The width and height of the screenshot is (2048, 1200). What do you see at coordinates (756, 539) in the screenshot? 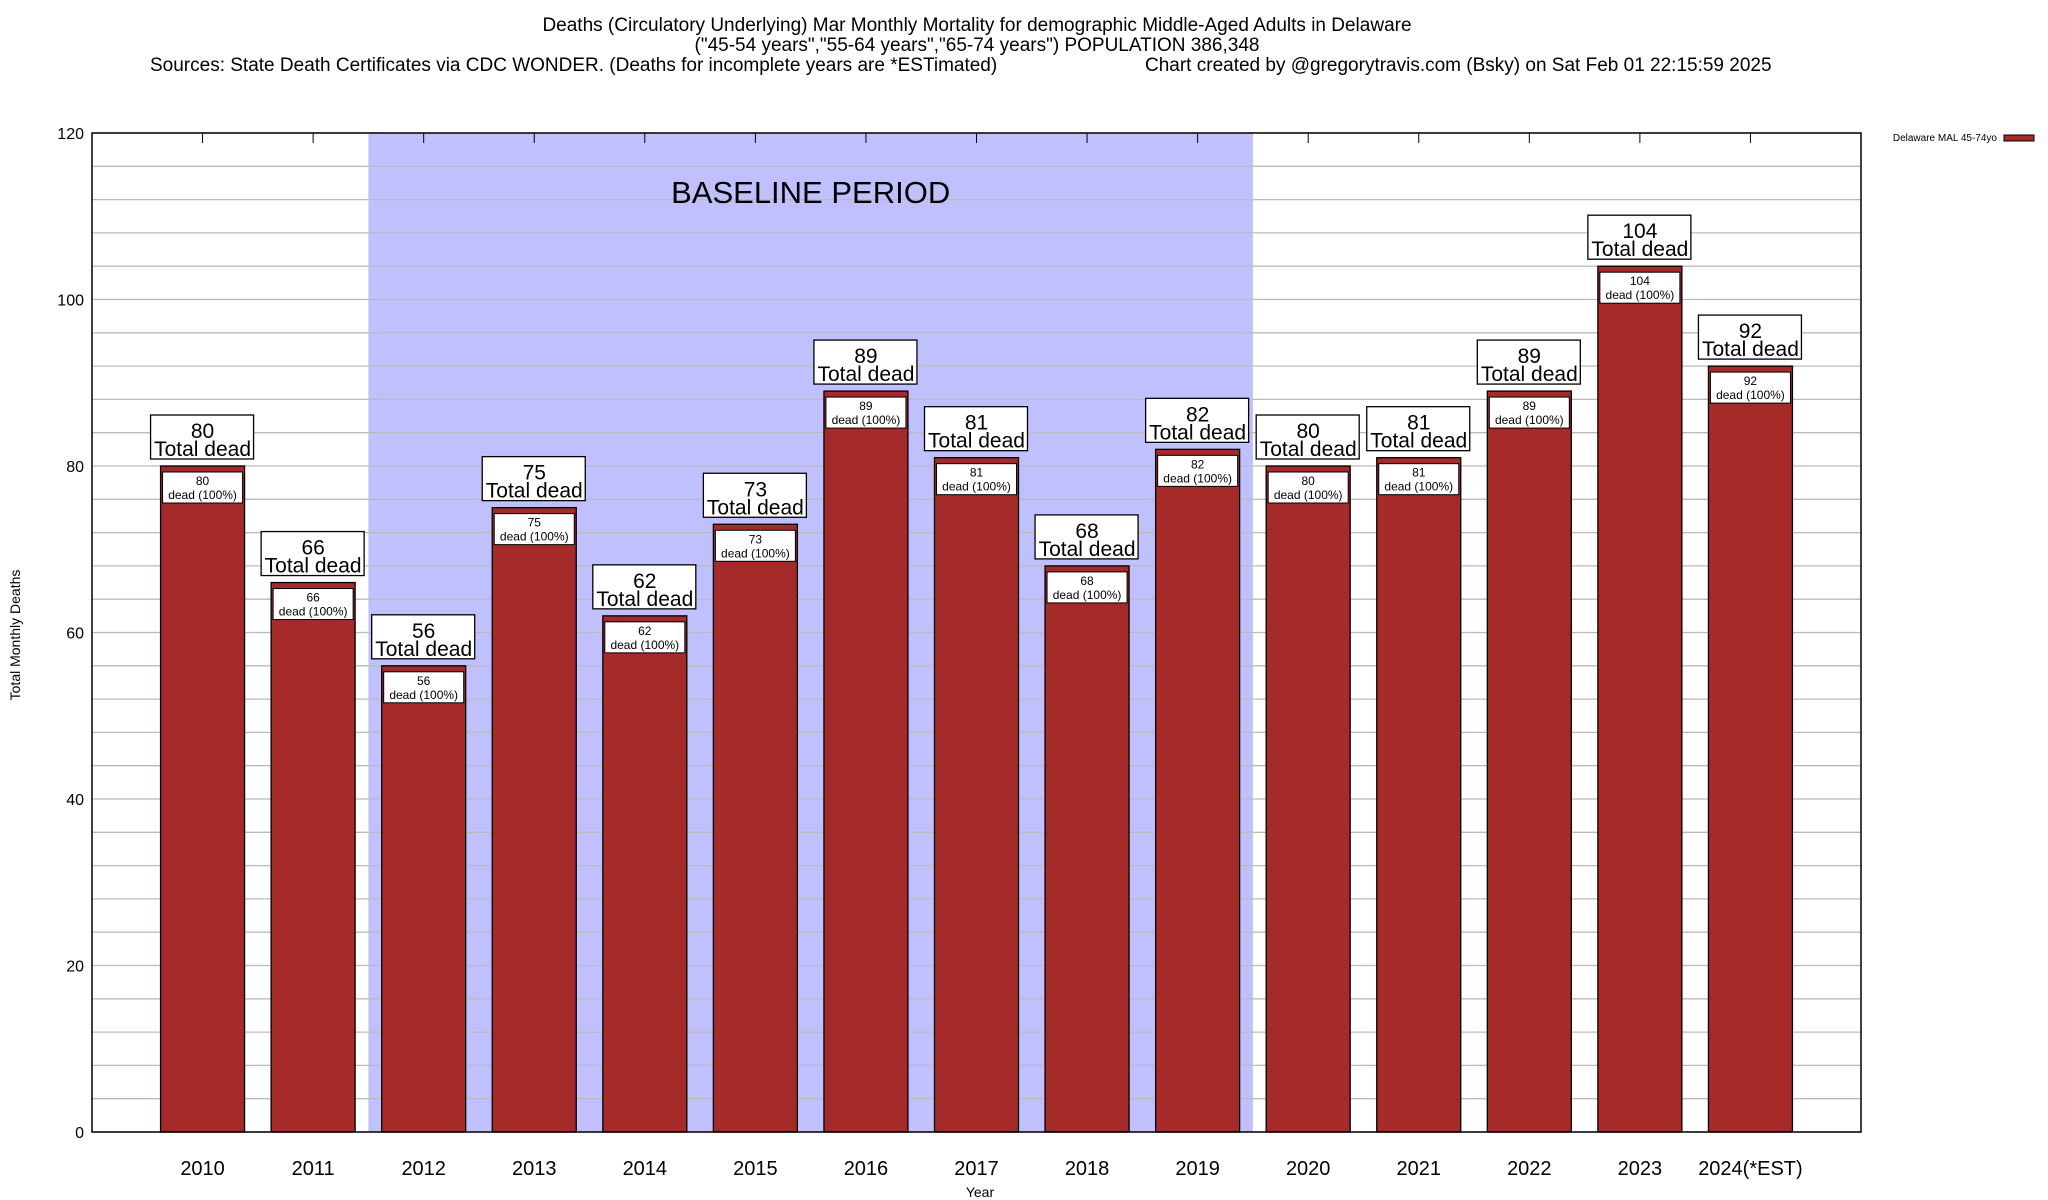
I see `inner-label-value: 73` at bounding box center [756, 539].